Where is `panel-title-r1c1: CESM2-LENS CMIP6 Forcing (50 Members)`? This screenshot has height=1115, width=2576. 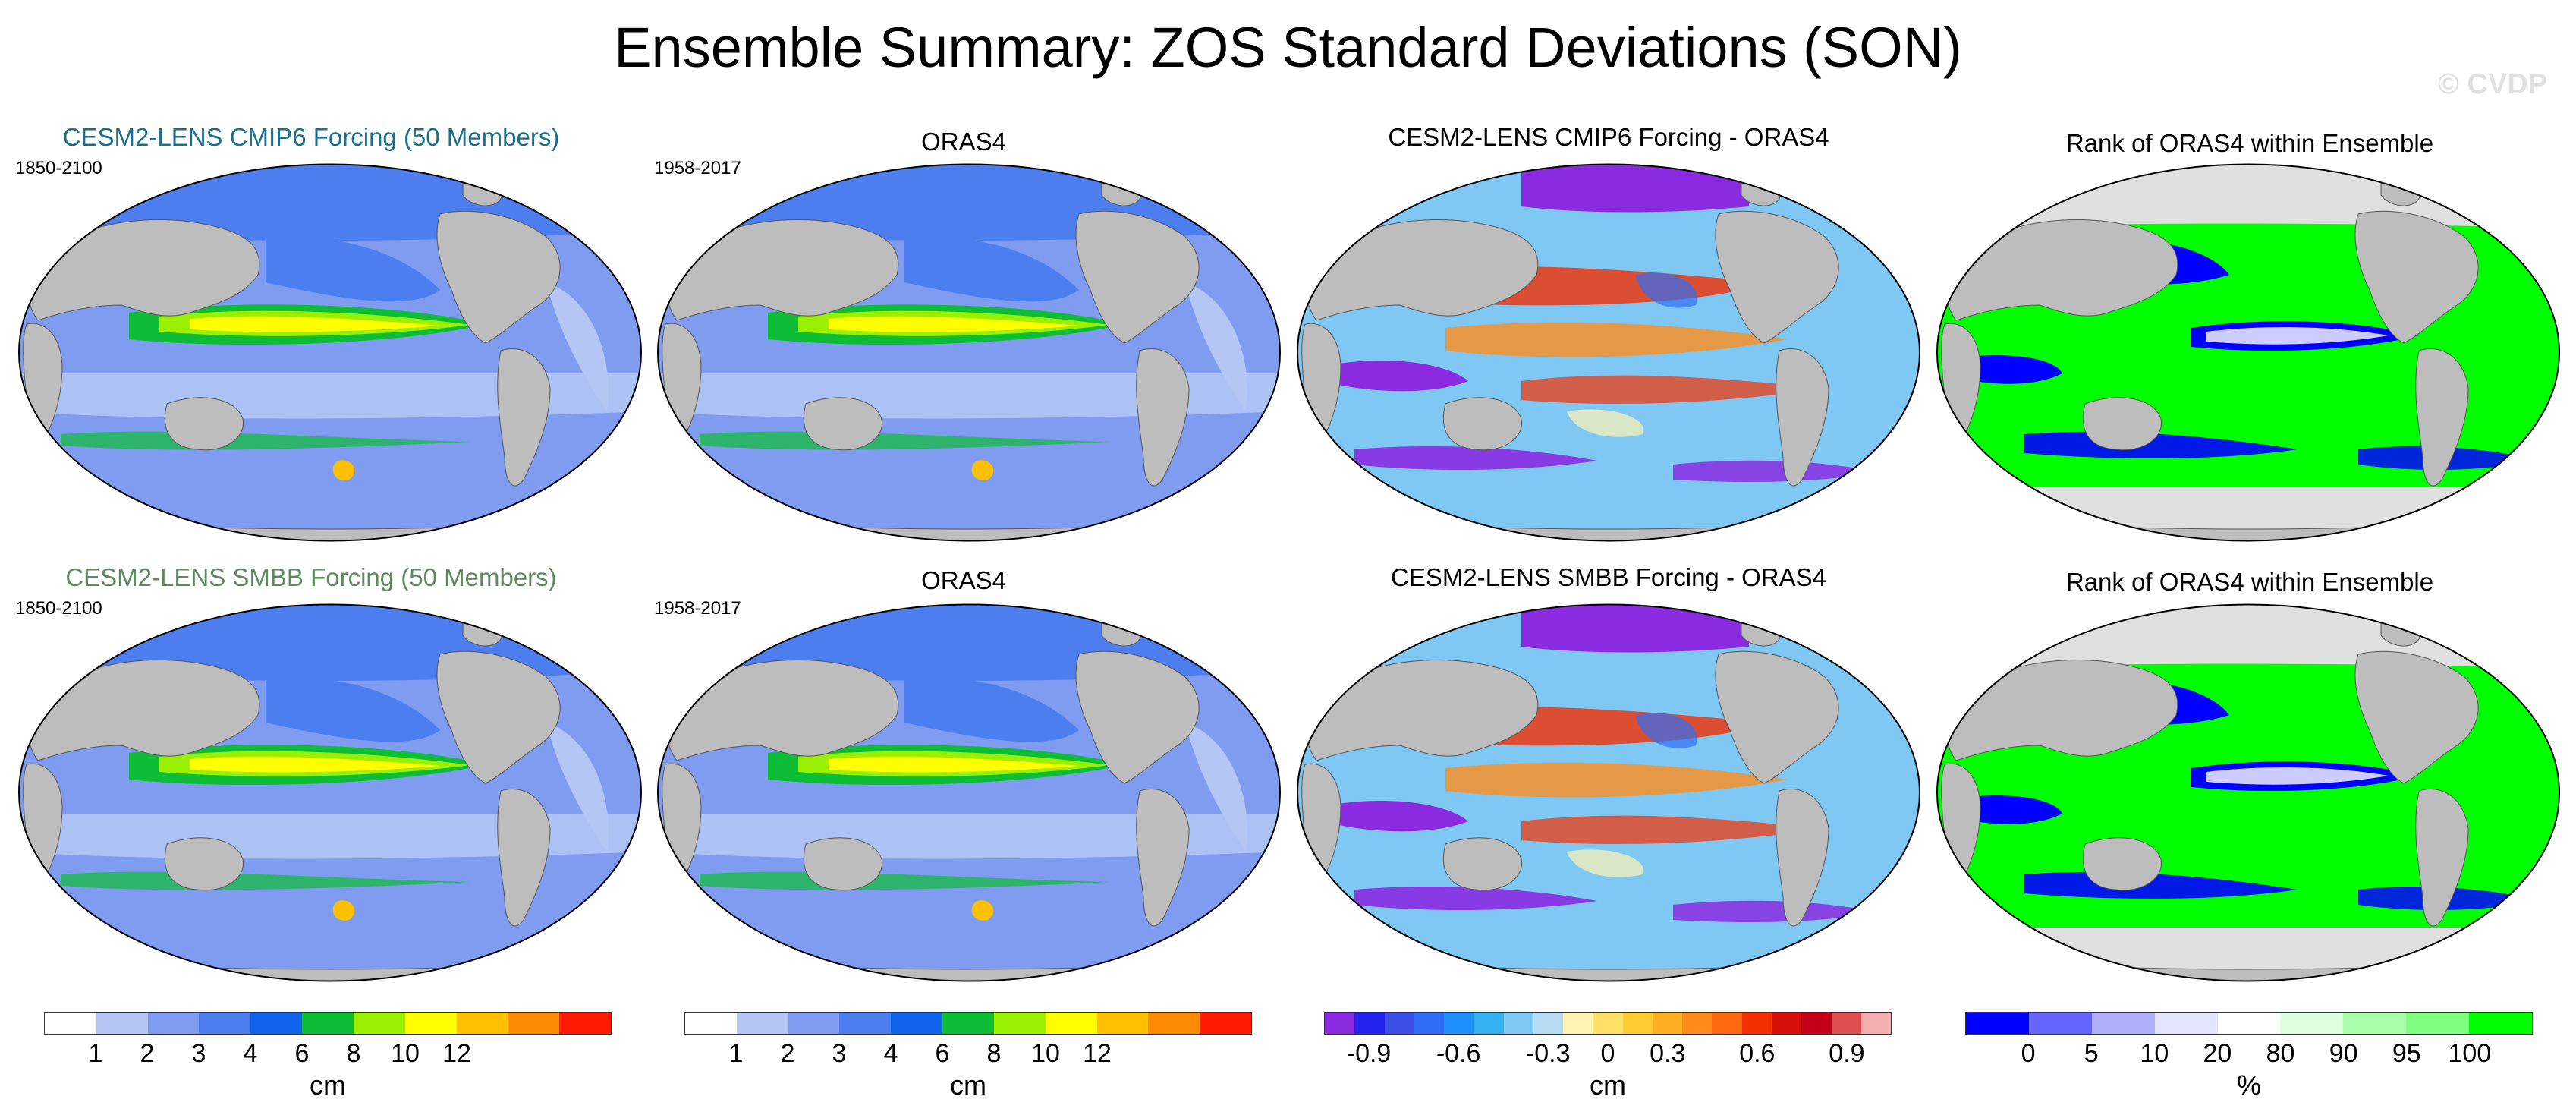 panel-title-r1c1: CESM2-LENS CMIP6 Forcing (50 Members) is located at coordinates (311, 137).